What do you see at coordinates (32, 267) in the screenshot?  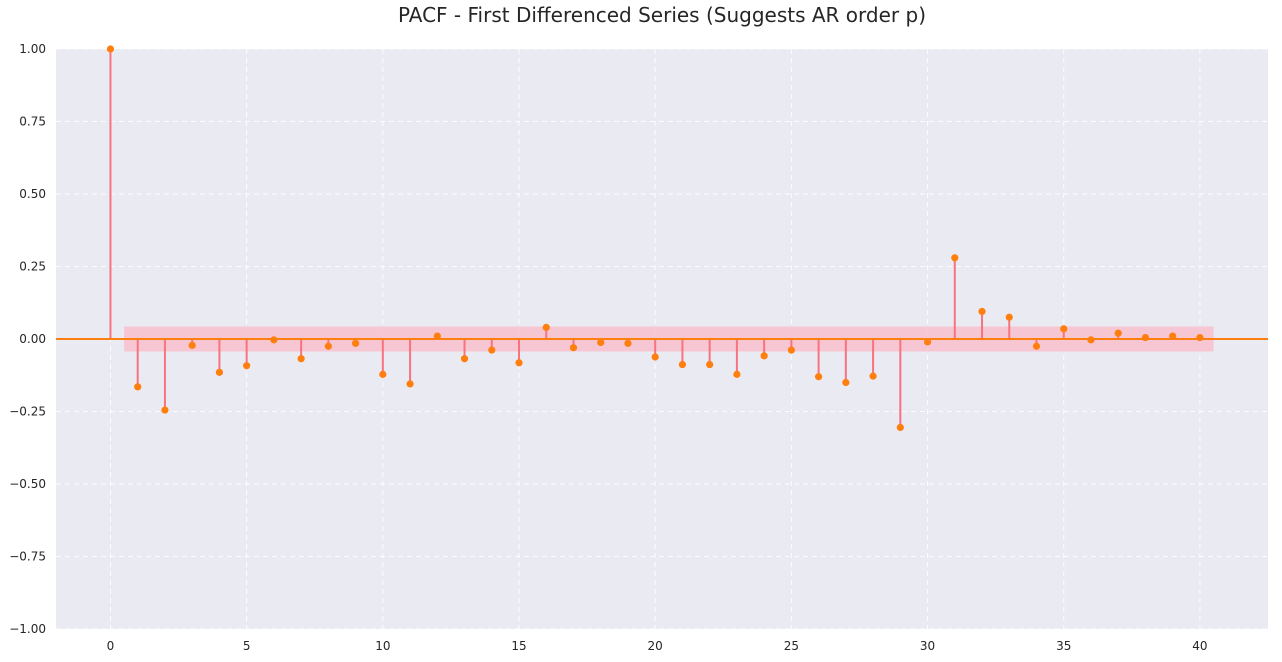 I see `y-tick-label: 0.25` at bounding box center [32, 267].